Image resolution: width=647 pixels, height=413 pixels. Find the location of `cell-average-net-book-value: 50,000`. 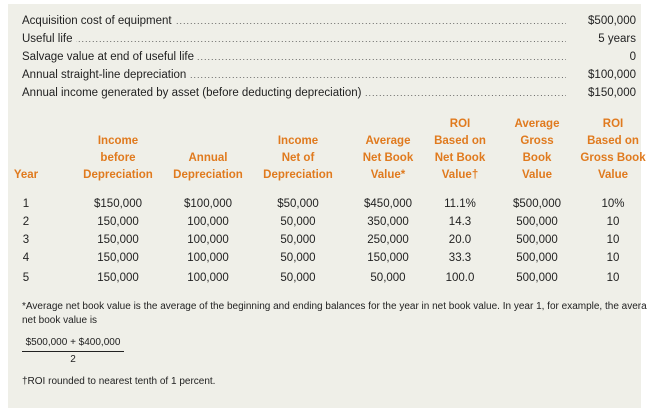

cell-average-net-book-value: 50,000 is located at coordinates (388, 278).